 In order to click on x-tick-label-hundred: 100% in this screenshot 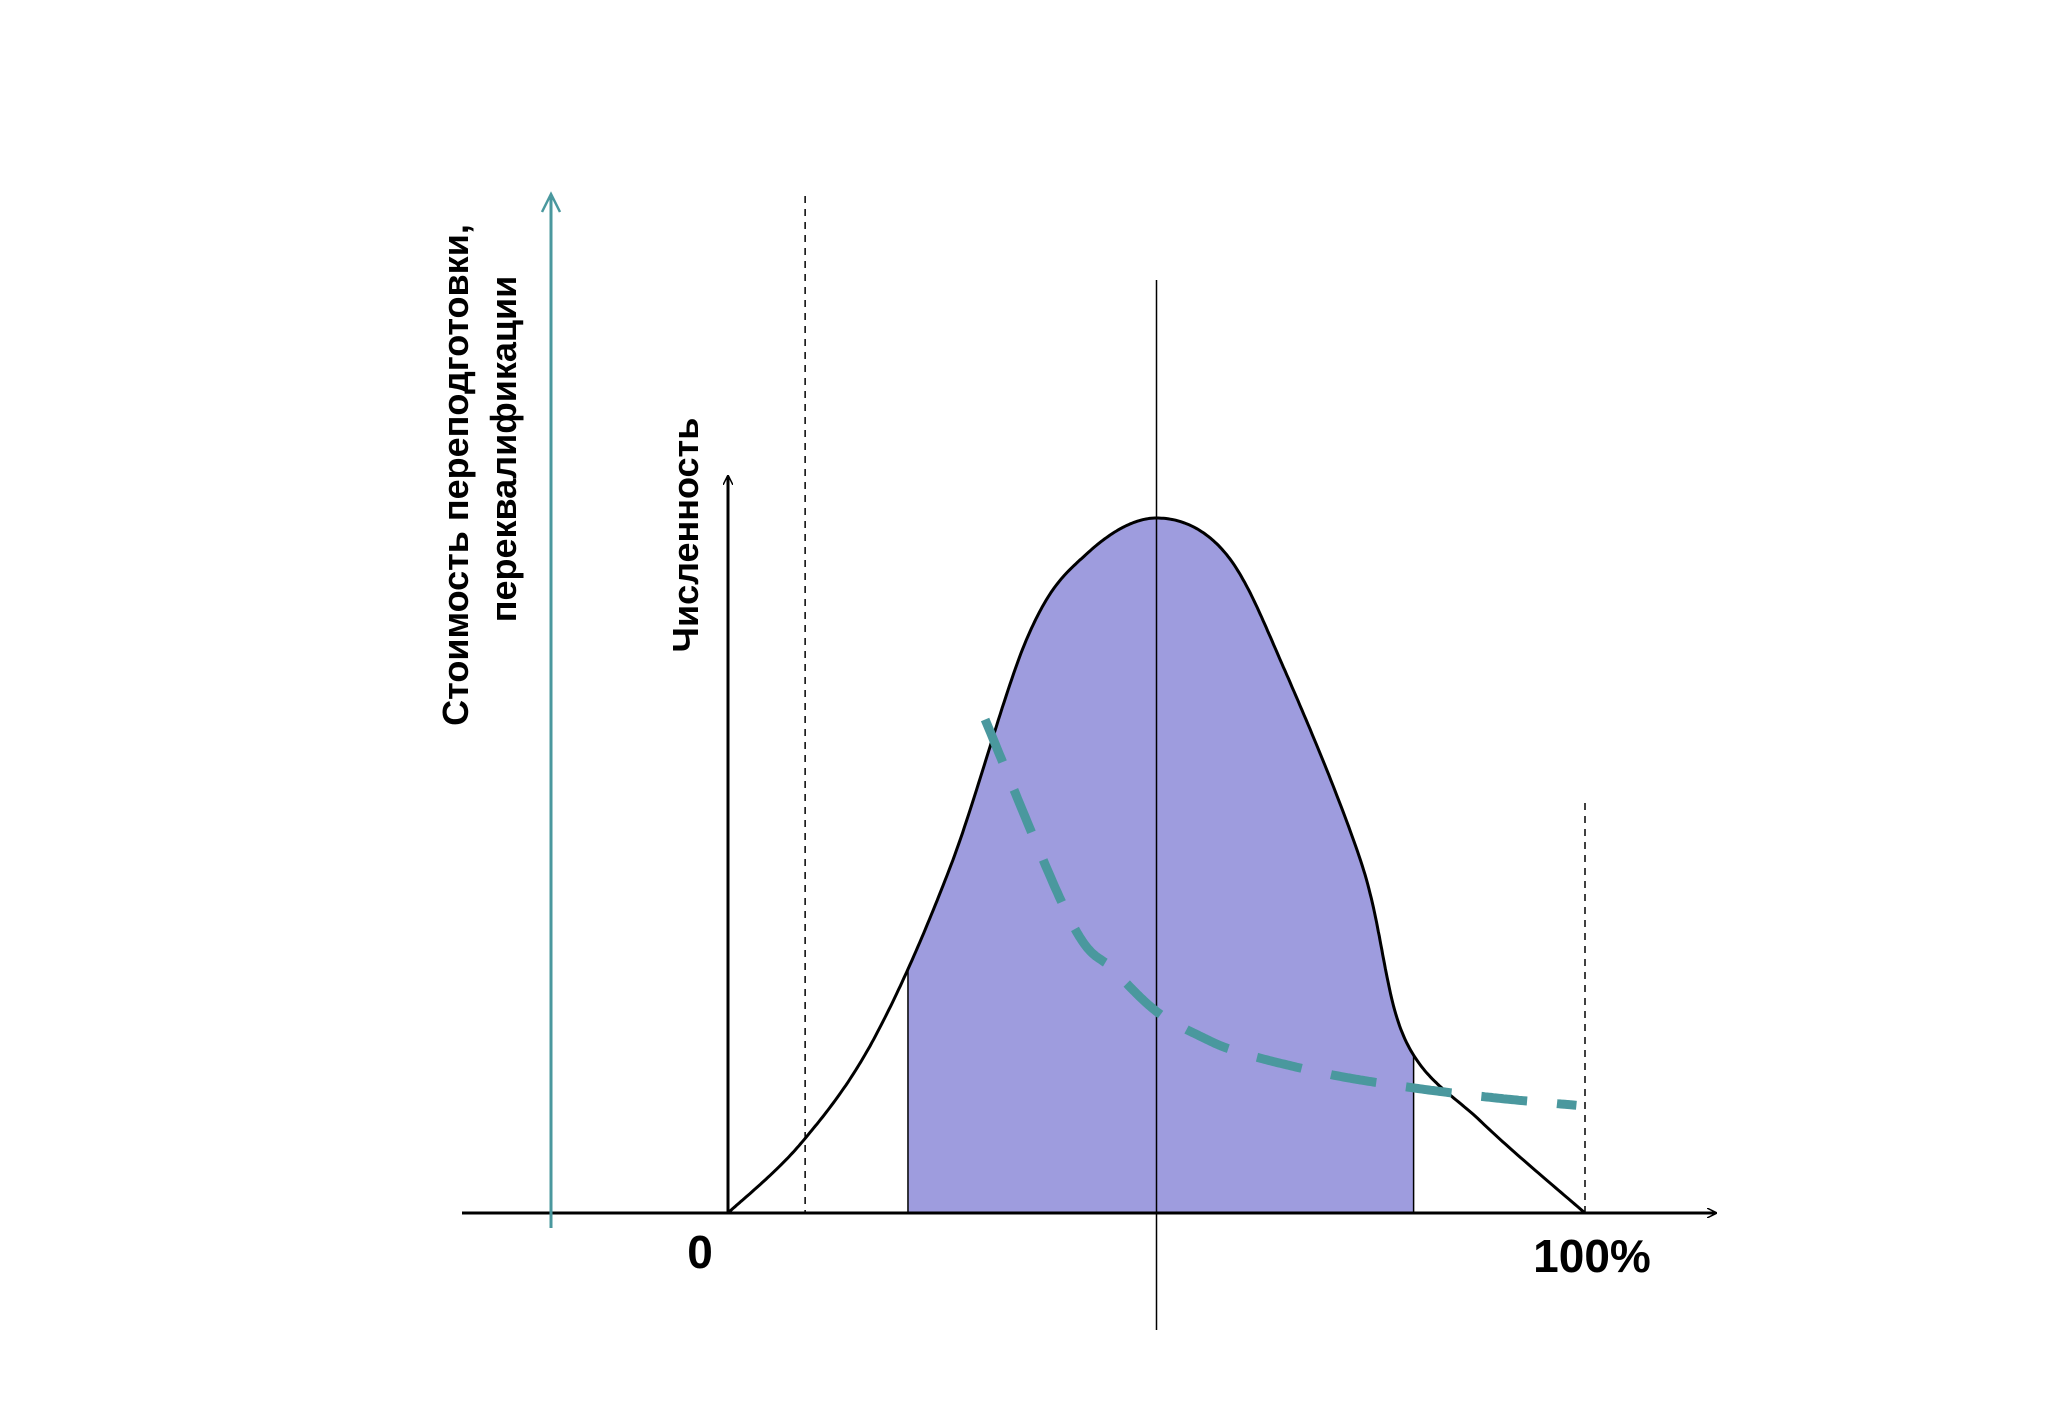, I will do `click(1592, 1256)`.